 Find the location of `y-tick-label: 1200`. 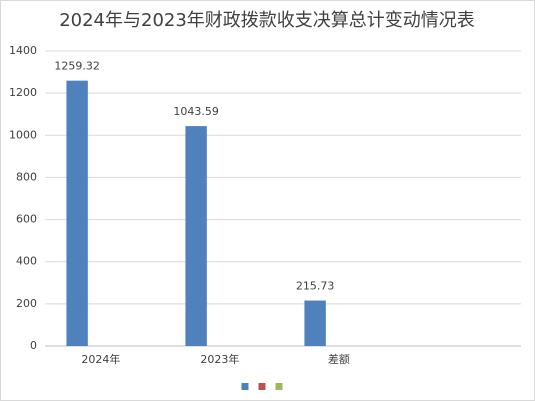

y-tick-label: 1200 is located at coordinates (23, 92).